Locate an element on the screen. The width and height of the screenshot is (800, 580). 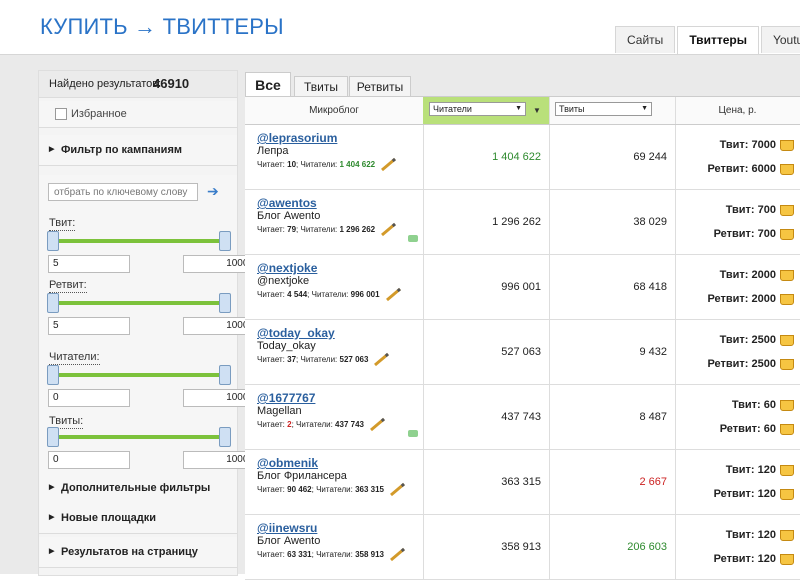
tweets-cell: 8 487 is located at coordinates (612, 417).